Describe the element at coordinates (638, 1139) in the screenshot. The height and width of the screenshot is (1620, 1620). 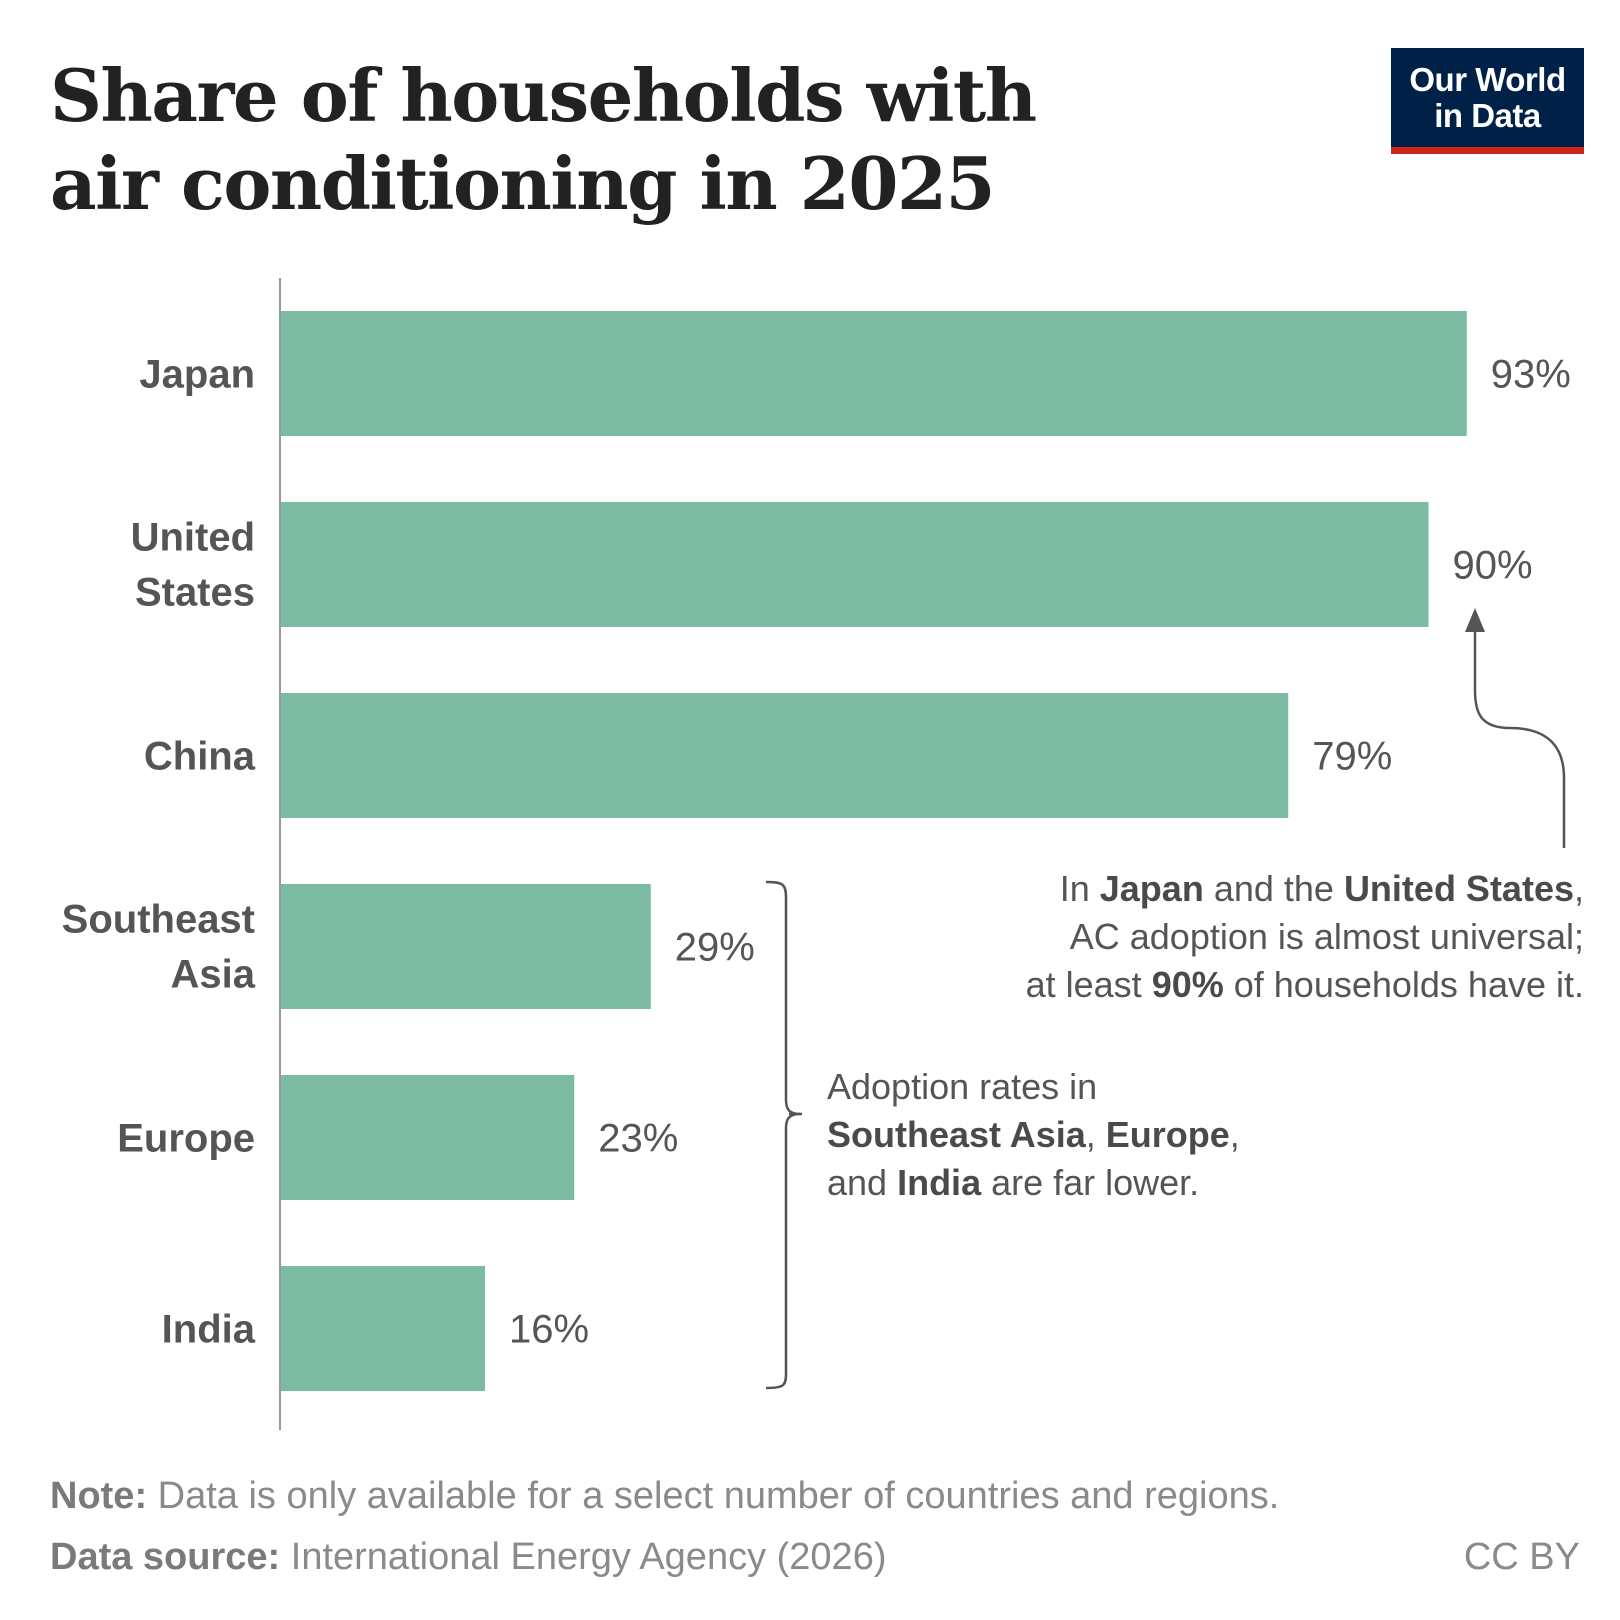
I see `value-label-europe: 23%` at that location.